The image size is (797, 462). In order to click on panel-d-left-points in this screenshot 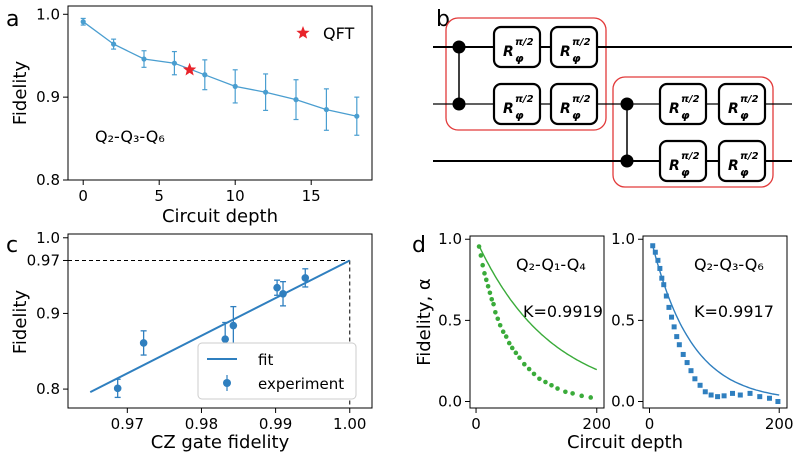, I will do `click(535, 322)`.